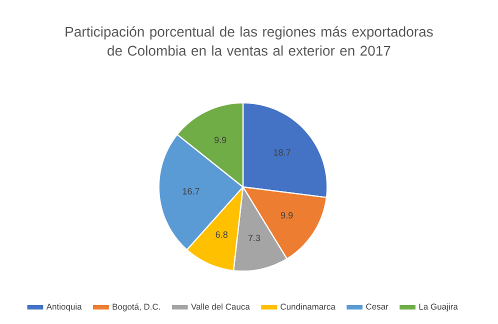 Image resolution: width=498 pixels, height=324 pixels. What do you see at coordinates (64, 307) in the screenshot?
I see `legend-label: Antioquia` at bounding box center [64, 307].